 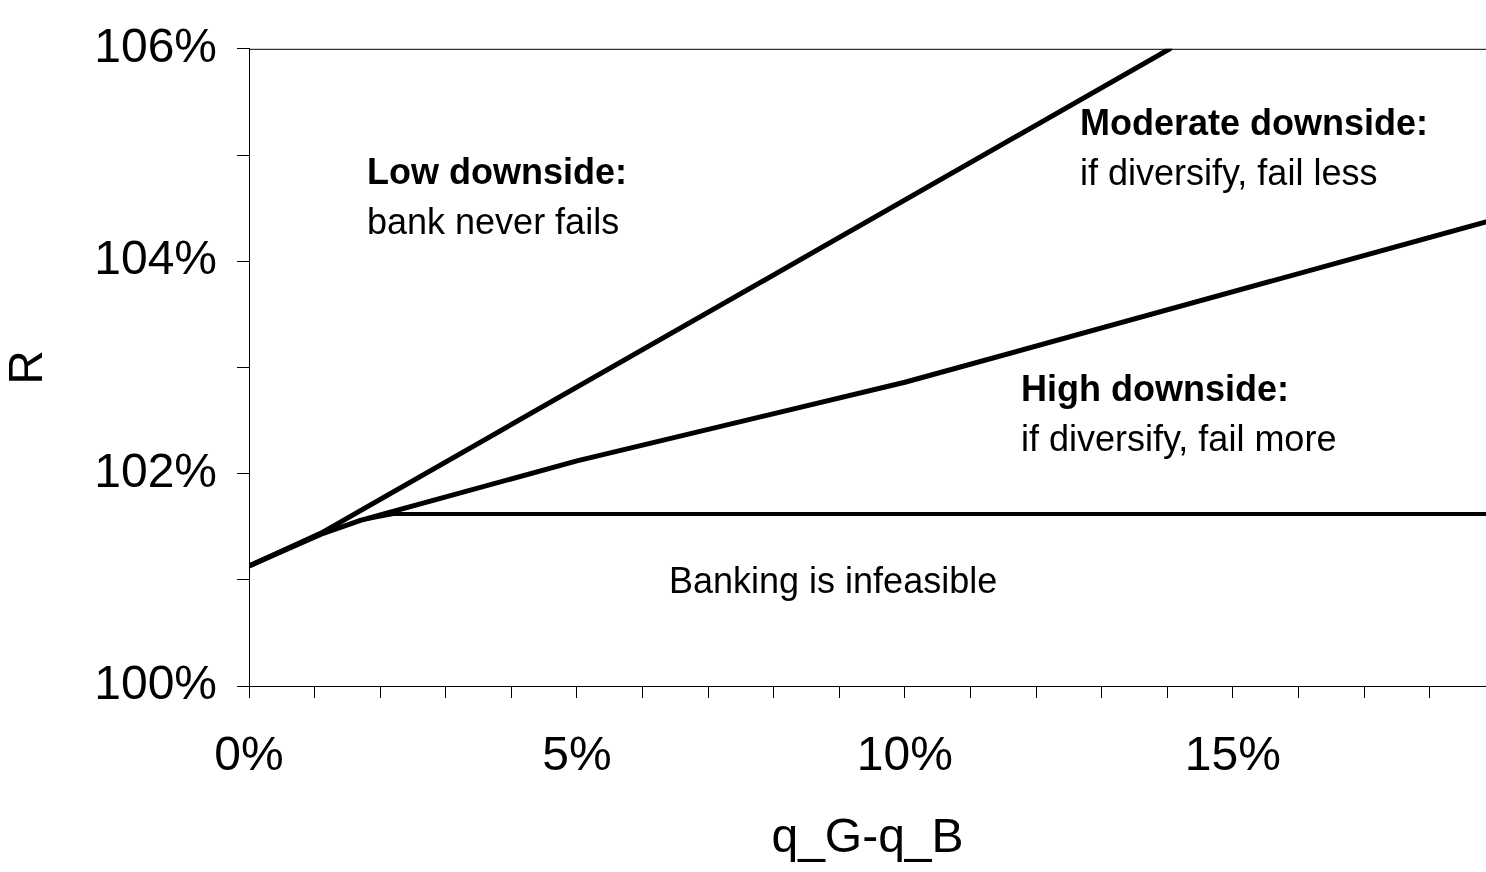 What do you see at coordinates (1155, 388) in the screenshot?
I see `annotation: High downside:` at bounding box center [1155, 388].